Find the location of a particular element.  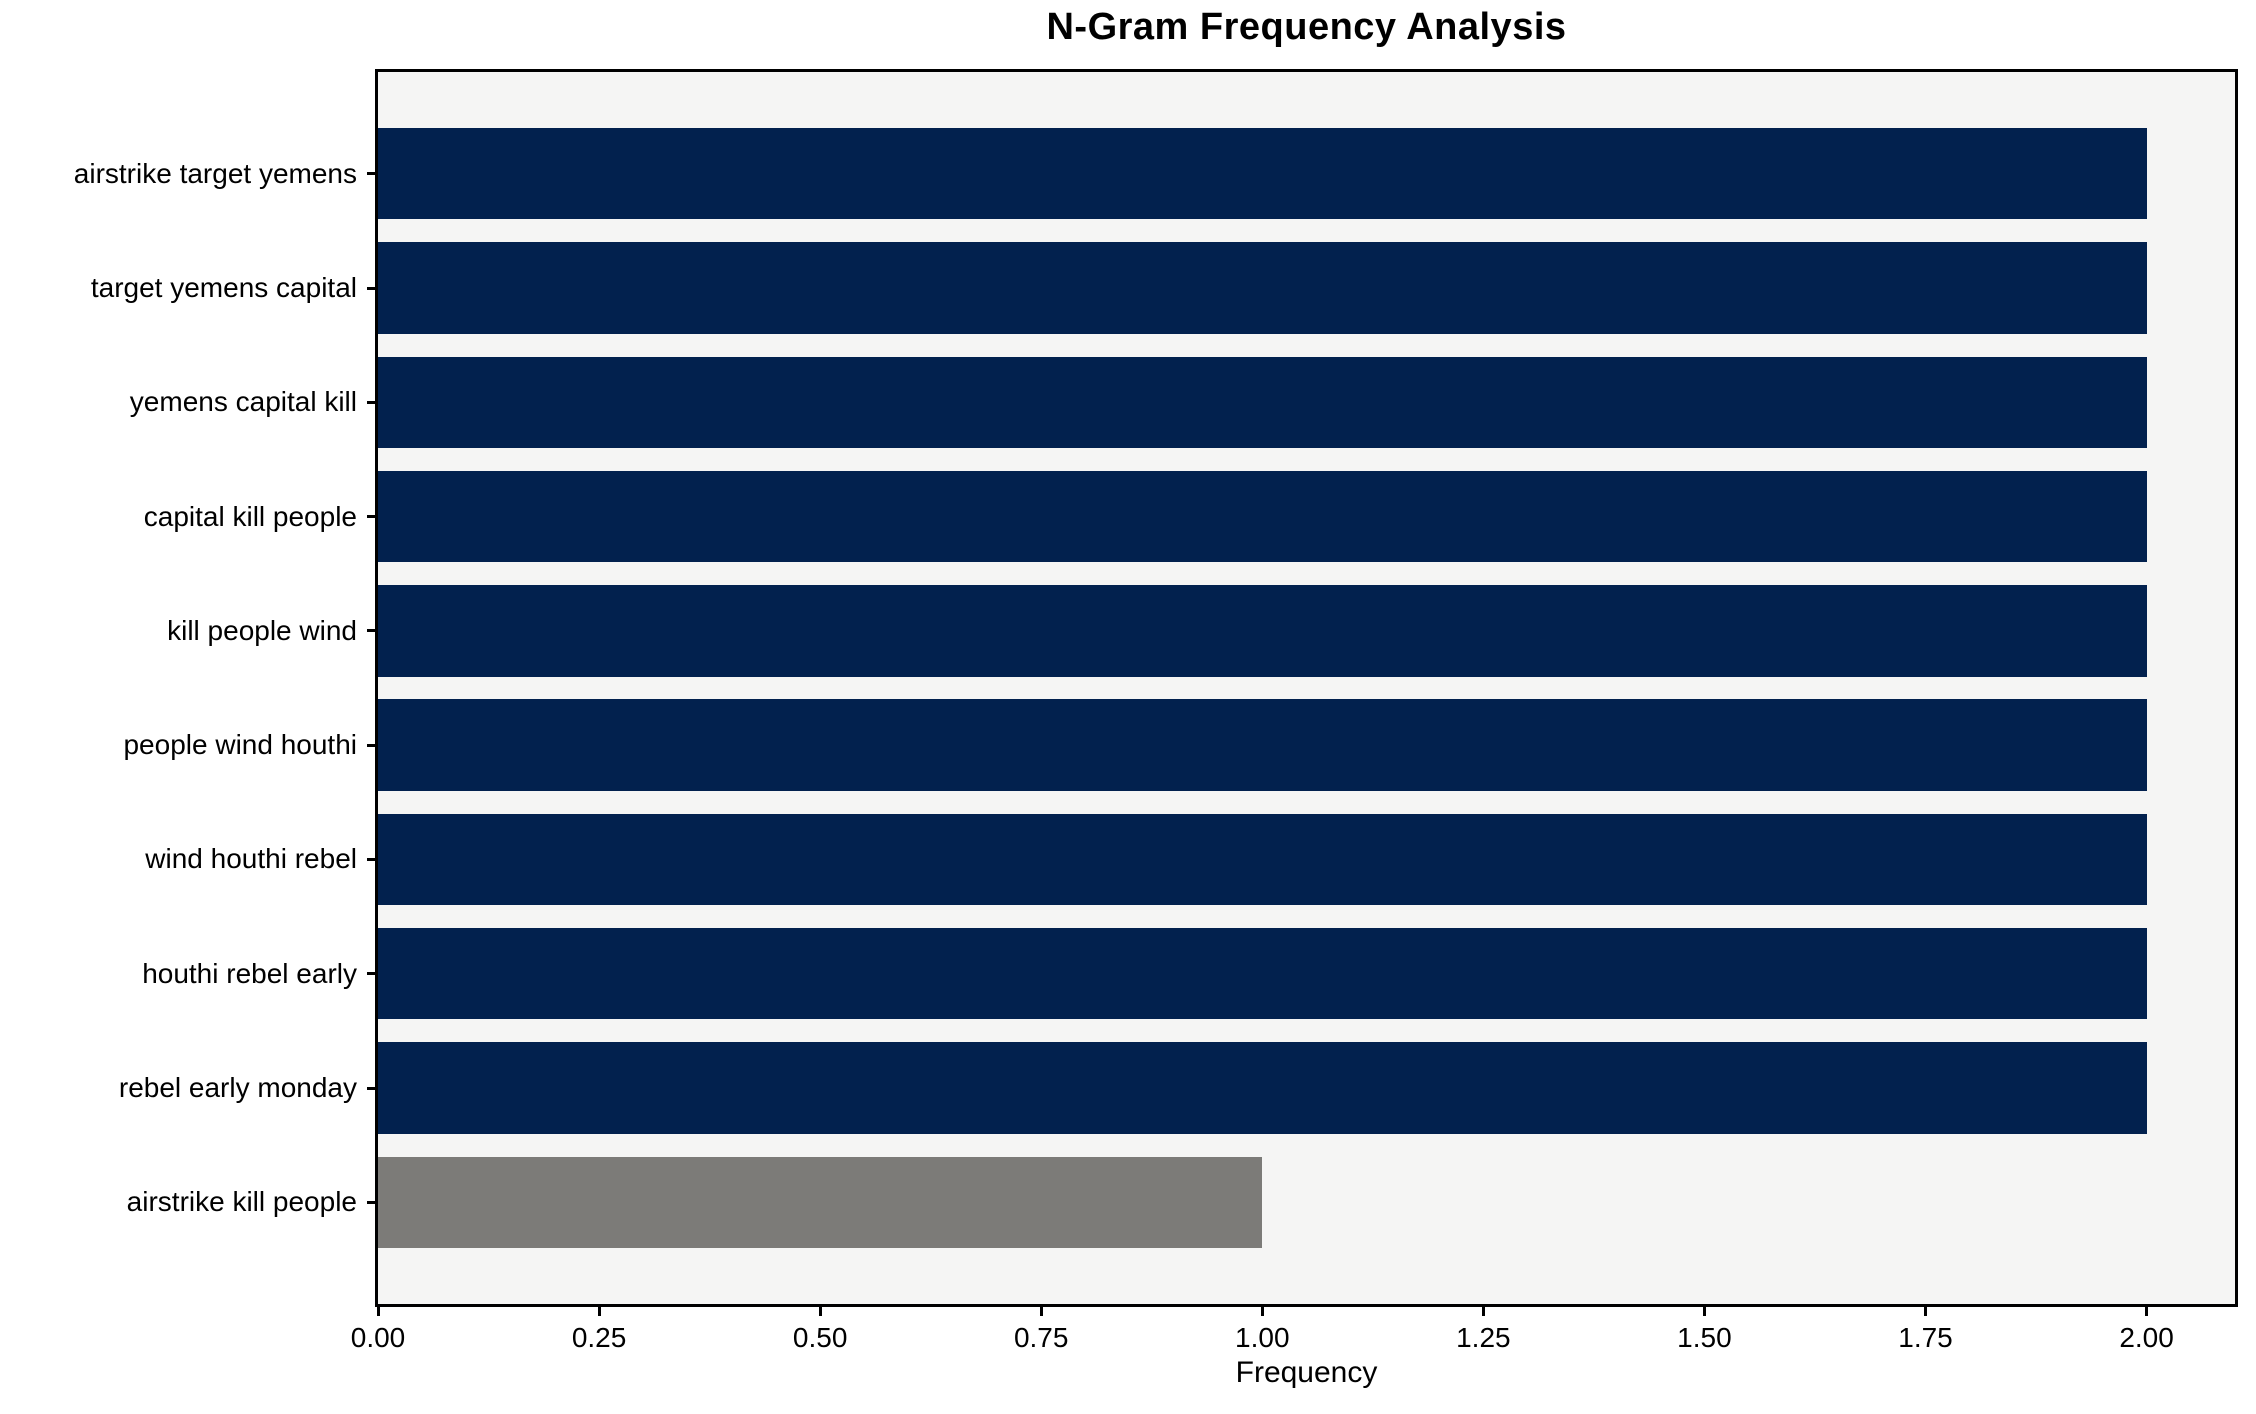

y-tick-label: people wind houthi is located at coordinates (240, 745).